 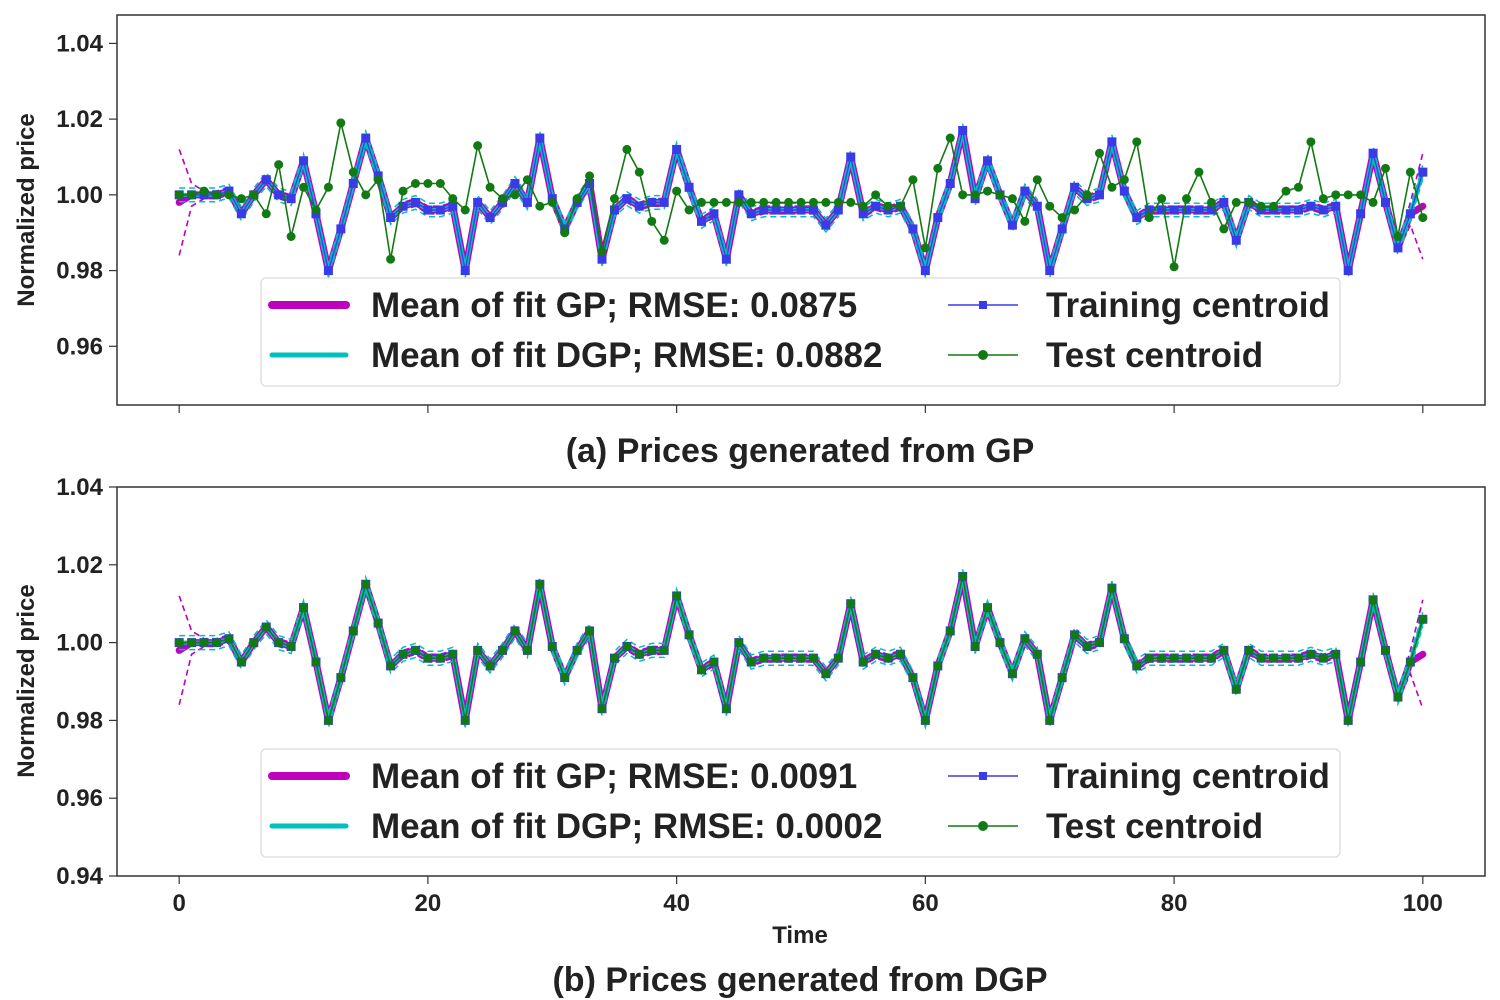 I want to click on y-tick-label: 1.02, so click(x=79, y=119).